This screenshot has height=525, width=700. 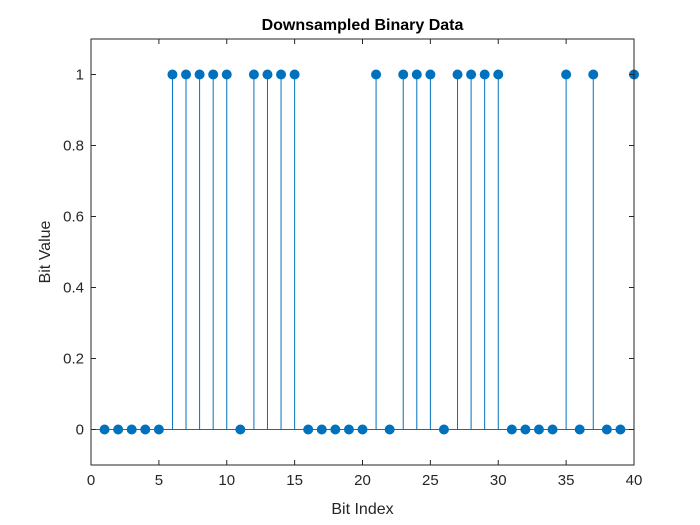 What do you see at coordinates (73, 359) in the screenshot?
I see `y-tick-label: 0.2` at bounding box center [73, 359].